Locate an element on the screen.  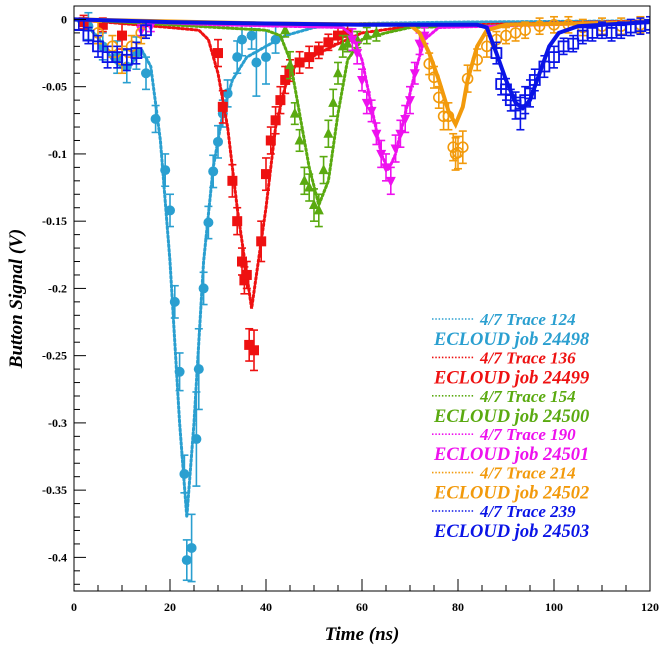
legend-model-label: ECLOUD job 24503 is located at coordinates (511, 532).